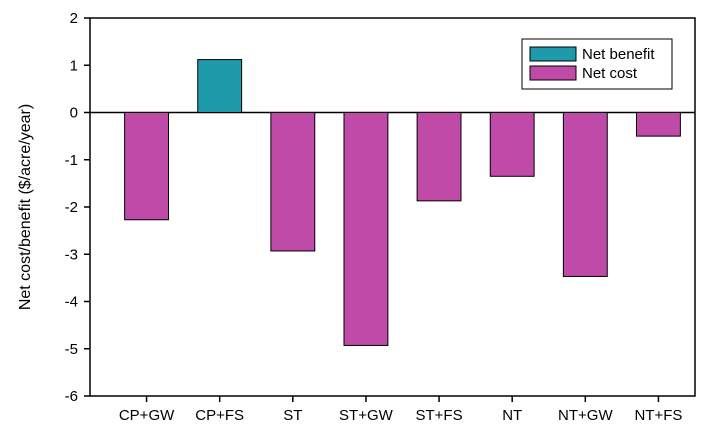 The height and width of the screenshot is (425, 712). Describe the element at coordinates (293, 182) in the screenshot. I see `bar-st` at that location.